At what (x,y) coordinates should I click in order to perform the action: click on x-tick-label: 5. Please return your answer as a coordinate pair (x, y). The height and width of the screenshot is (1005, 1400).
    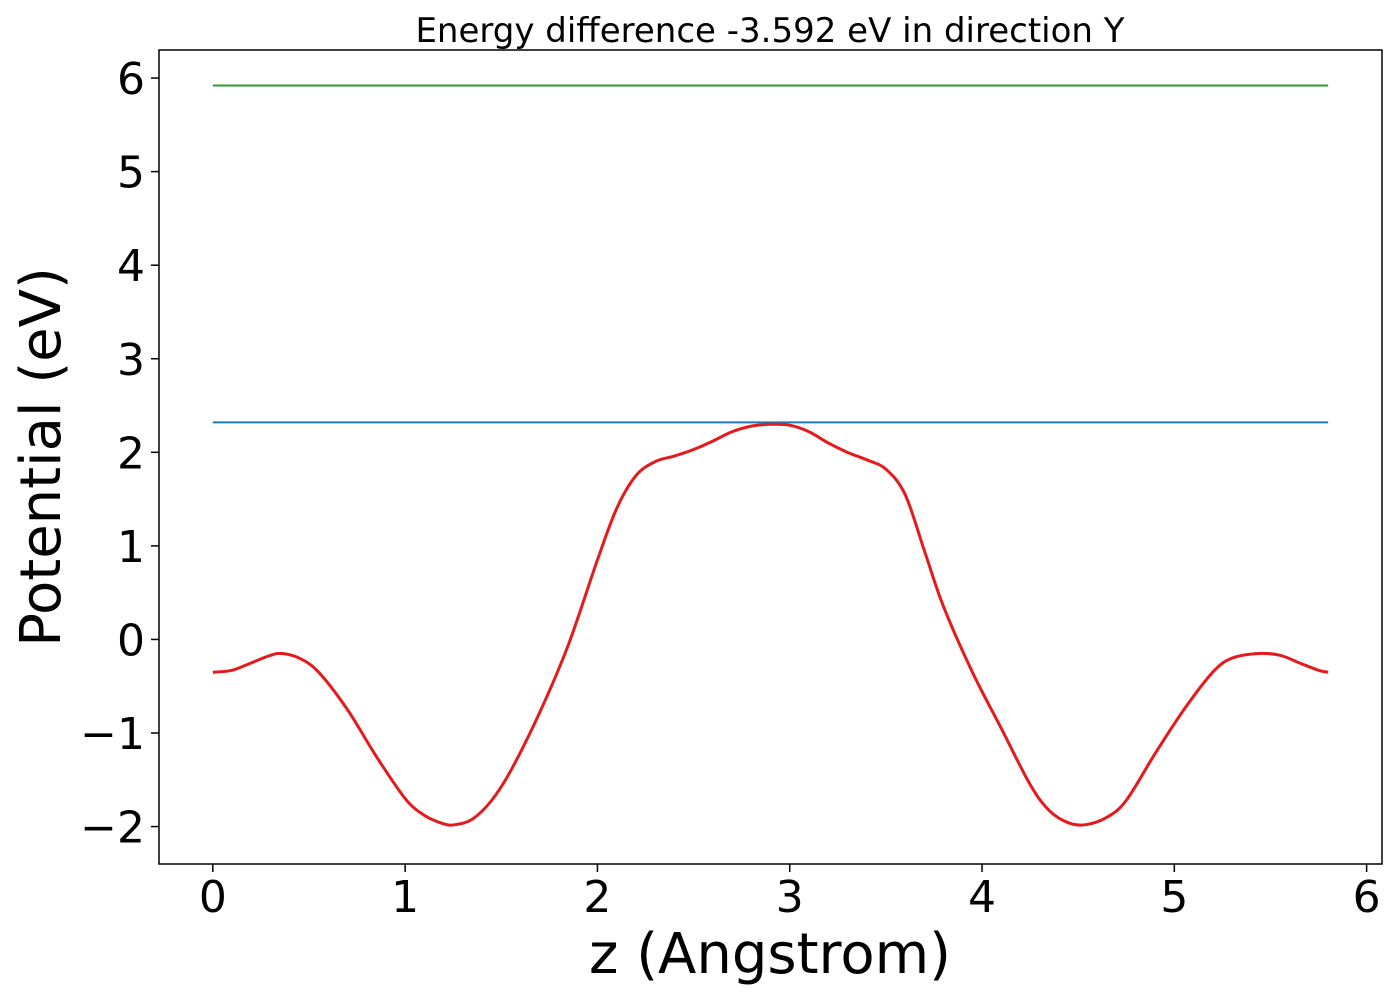
    Looking at the image, I should click on (1174, 897).